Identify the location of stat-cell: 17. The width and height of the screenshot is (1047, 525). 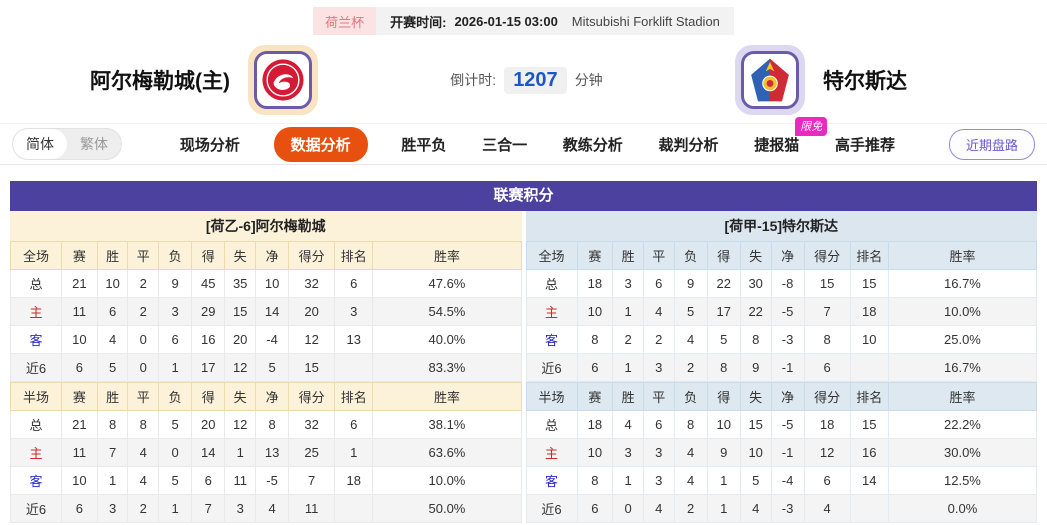
(723, 311).